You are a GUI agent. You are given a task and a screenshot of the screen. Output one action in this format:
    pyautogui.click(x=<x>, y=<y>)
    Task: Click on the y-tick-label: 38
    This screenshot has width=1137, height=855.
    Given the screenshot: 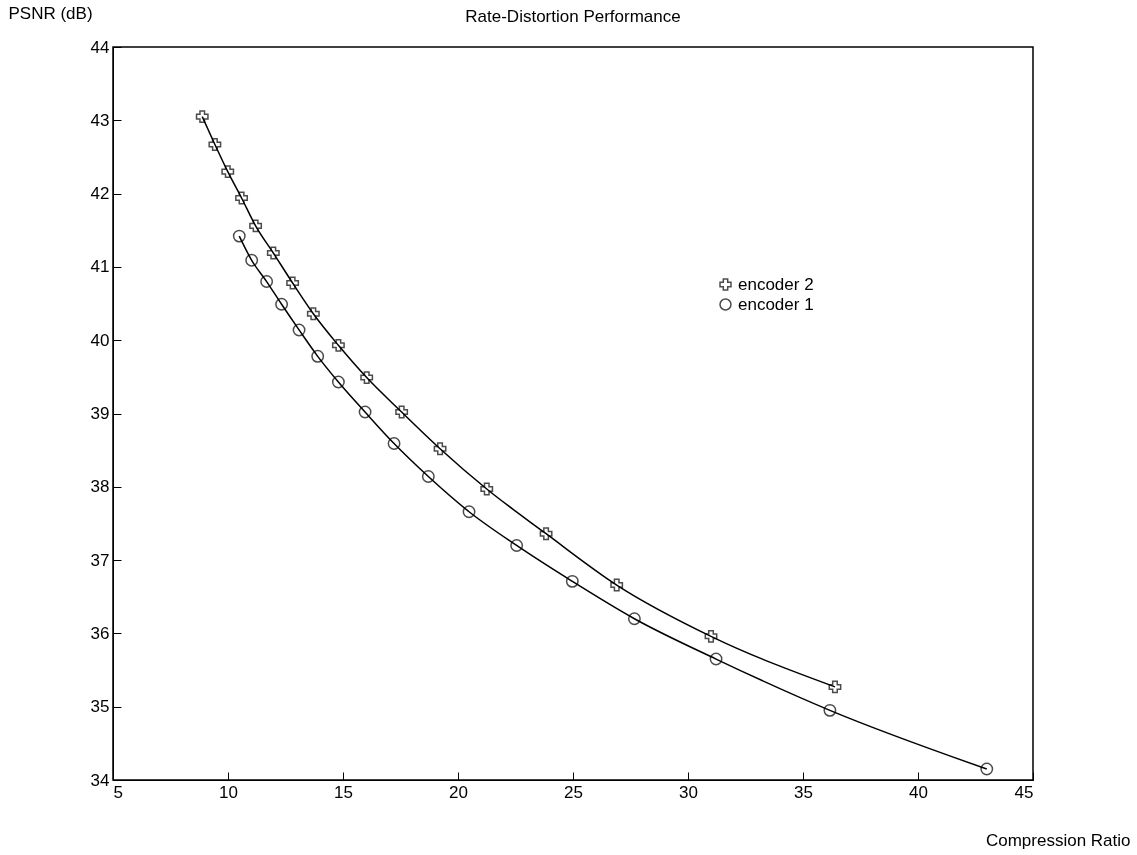 What is the action you would take?
    pyautogui.click(x=100, y=487)
    